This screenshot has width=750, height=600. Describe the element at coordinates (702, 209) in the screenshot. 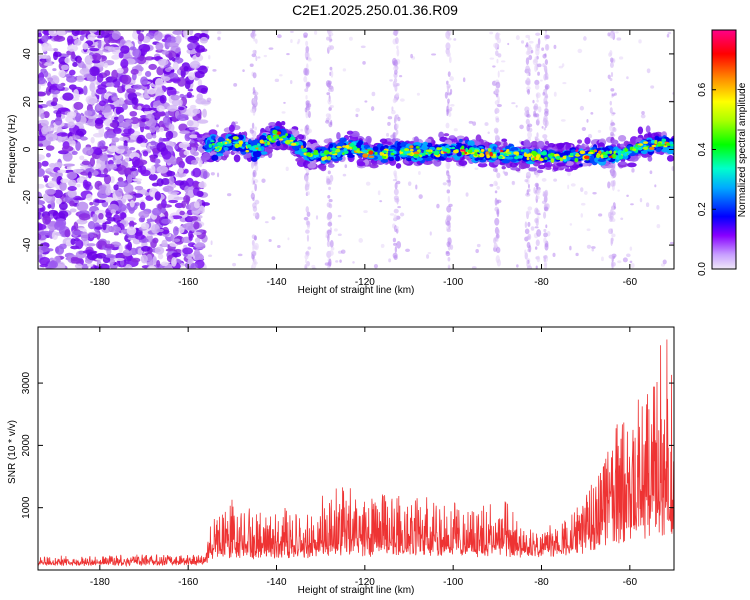

I see `colorbar-tick-label: 0.2` at that location.